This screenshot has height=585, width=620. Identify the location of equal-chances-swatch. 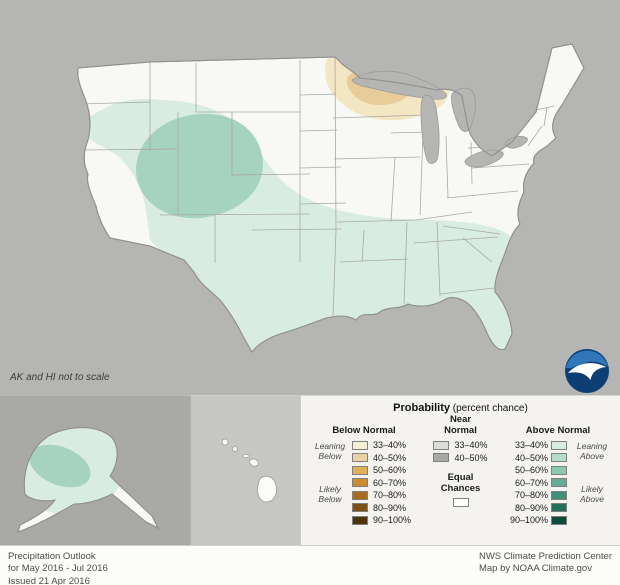
(460, 502).